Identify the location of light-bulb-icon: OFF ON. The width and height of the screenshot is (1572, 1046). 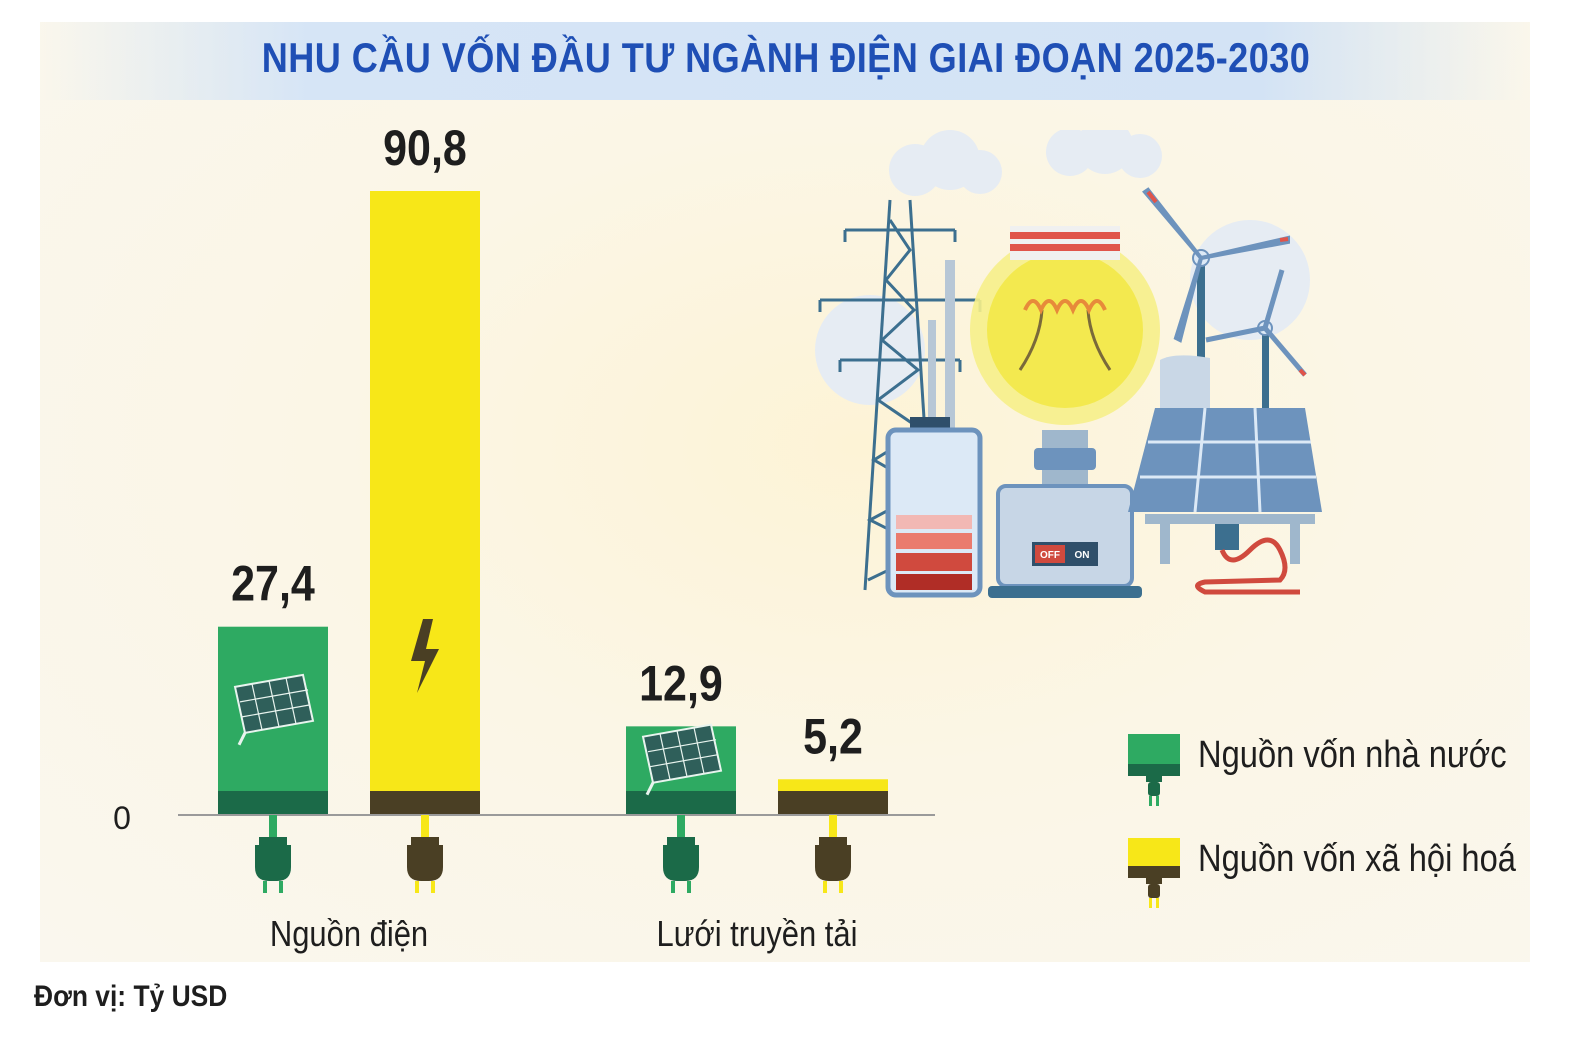
(1065, 412).